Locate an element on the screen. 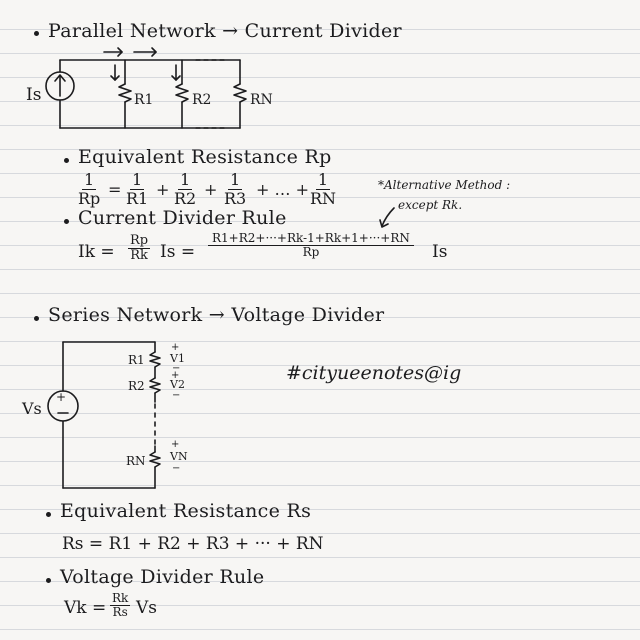  equivalent-resistance-rp-heading: Equivalent Resistance Rp is located at coordinates (205, 157).